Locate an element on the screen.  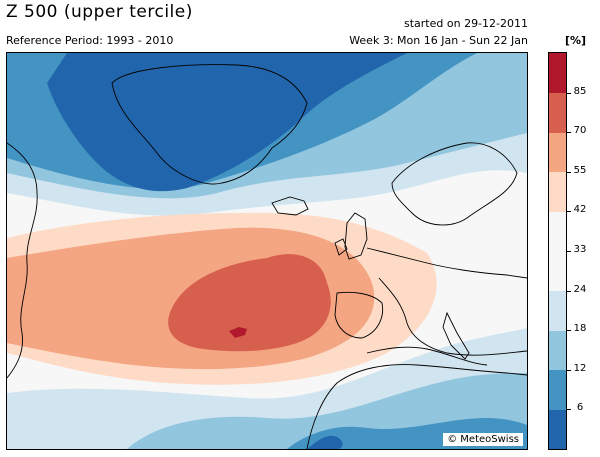
colorbar-tick-label: 33 is located at coordinates (580, 249).